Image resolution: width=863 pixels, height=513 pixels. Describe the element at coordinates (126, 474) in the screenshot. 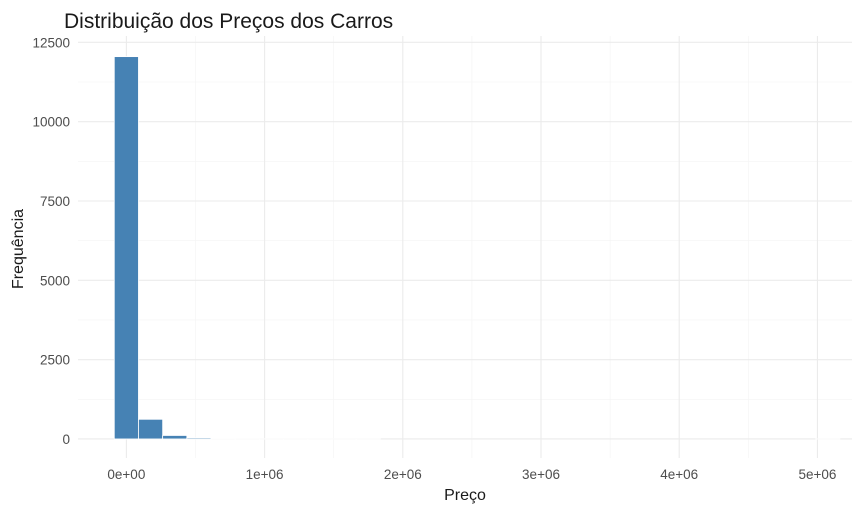

I see `x-tick-label: 0e+00` at that location.